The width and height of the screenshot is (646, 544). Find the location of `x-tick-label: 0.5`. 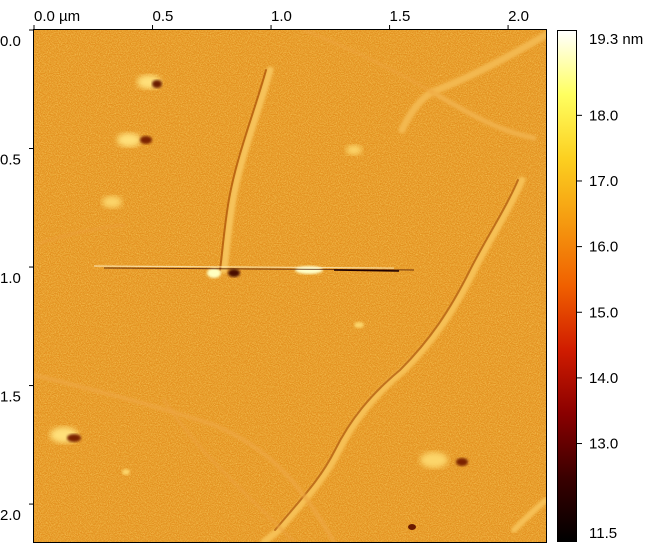

x-tick-label: 0.5 is located at coordinates (163, 16).